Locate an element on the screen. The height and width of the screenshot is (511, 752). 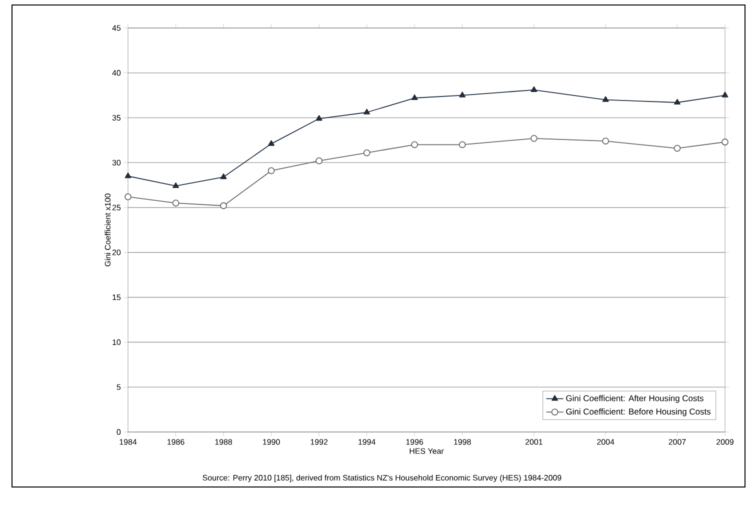
legend-label: Gini Coefficient: Before Housing Costs is located at coordinates (638, 412).